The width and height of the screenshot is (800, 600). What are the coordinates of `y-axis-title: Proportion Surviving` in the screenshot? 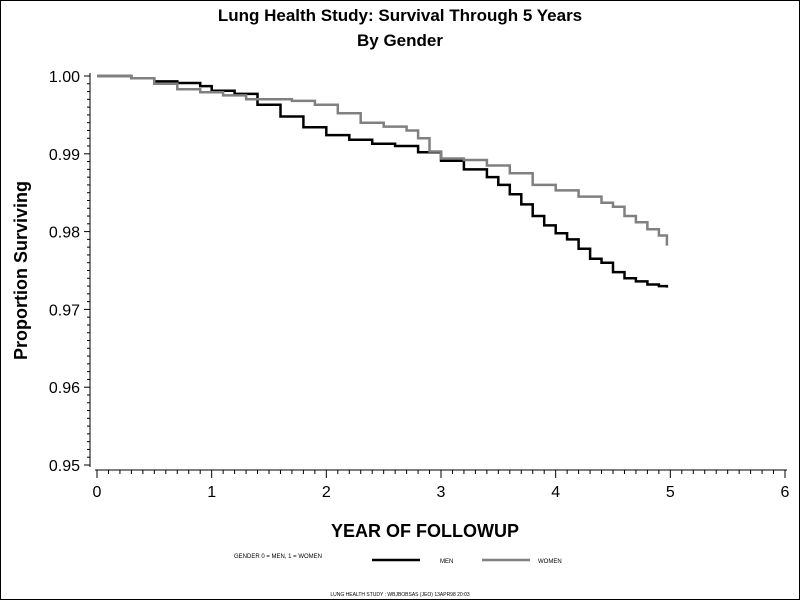 It's located at (21, 270).